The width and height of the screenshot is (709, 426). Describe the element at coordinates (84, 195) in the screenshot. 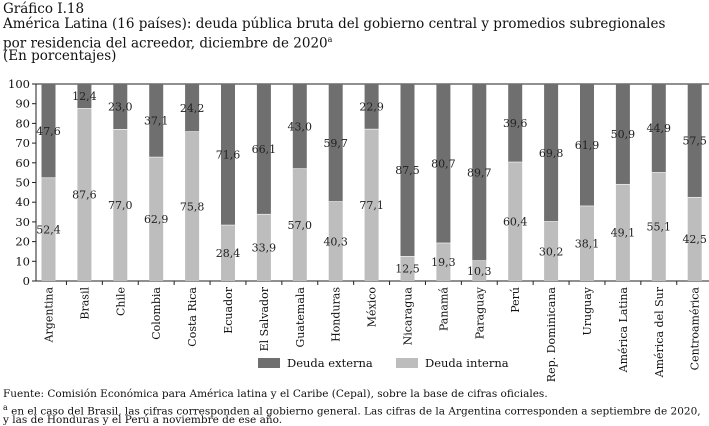

I see `data-label-interna: 87,6` at that location.